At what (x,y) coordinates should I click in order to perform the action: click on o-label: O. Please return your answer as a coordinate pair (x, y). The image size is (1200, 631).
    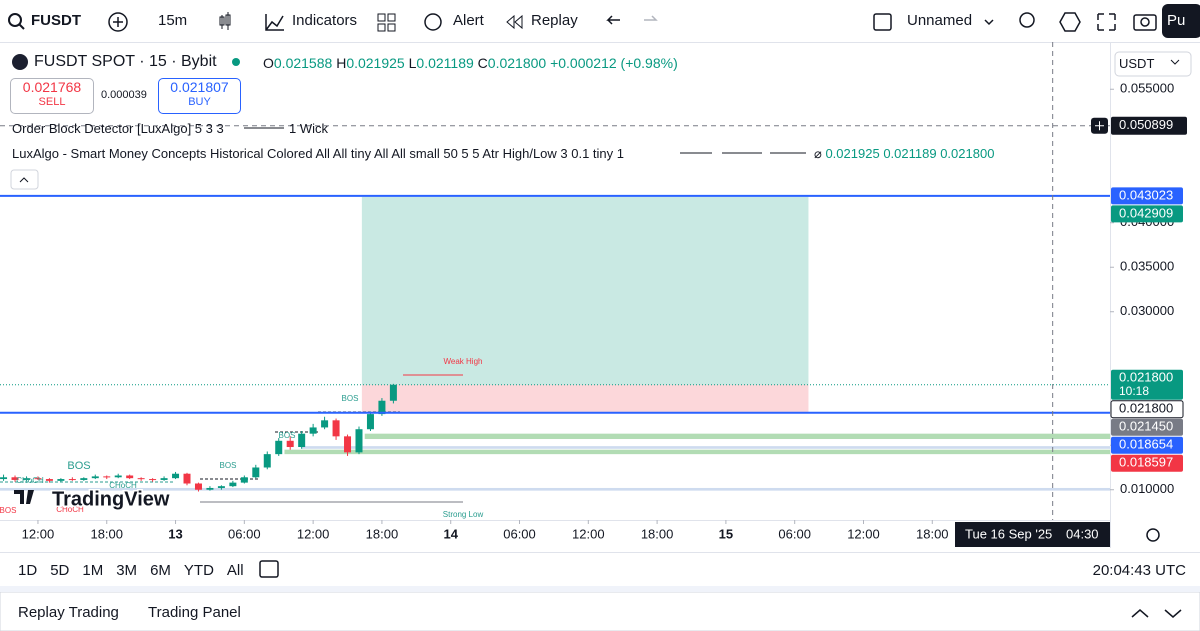
    Looking at the image, I should click on (268, 63).